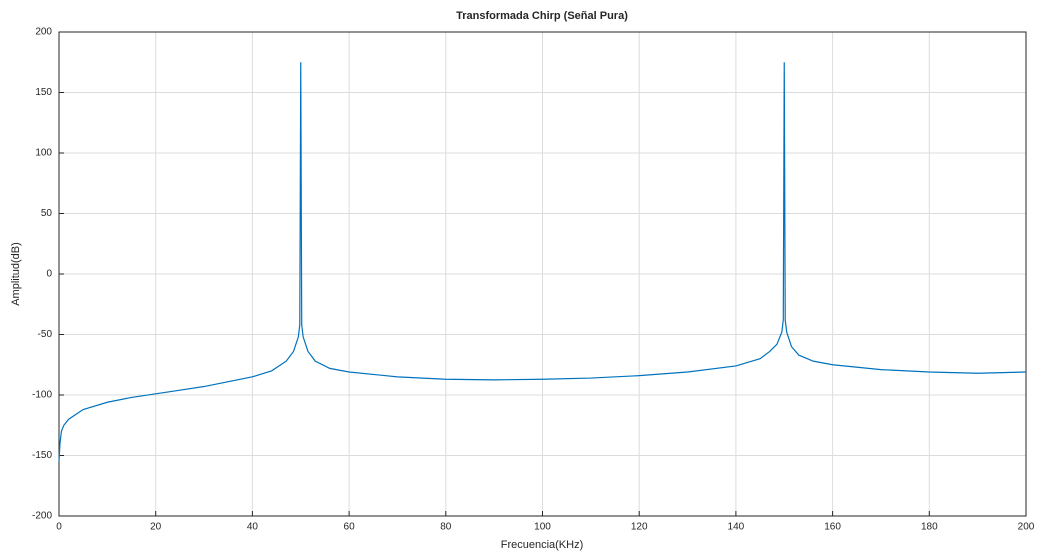 The height and width of the screenshot is (553, 1037). What do you see at coordinates (639, 527) in the screenshot?
I see `x-tick-label: 120` at bounding box center [639, 527].